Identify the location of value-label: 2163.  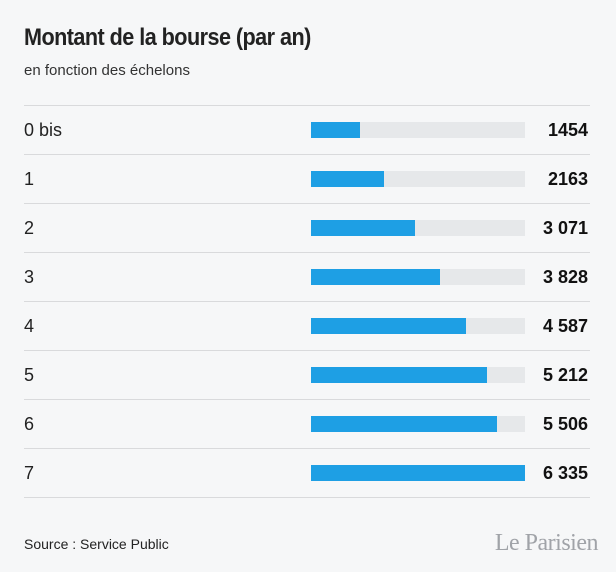
(567, 179).